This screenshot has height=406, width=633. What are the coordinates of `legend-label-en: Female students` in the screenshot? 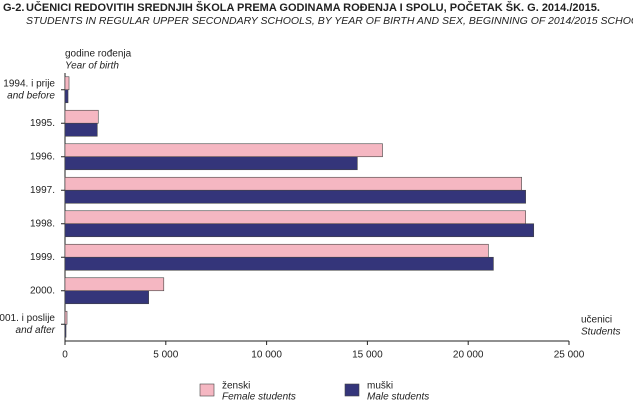 It's located at (259, 396).